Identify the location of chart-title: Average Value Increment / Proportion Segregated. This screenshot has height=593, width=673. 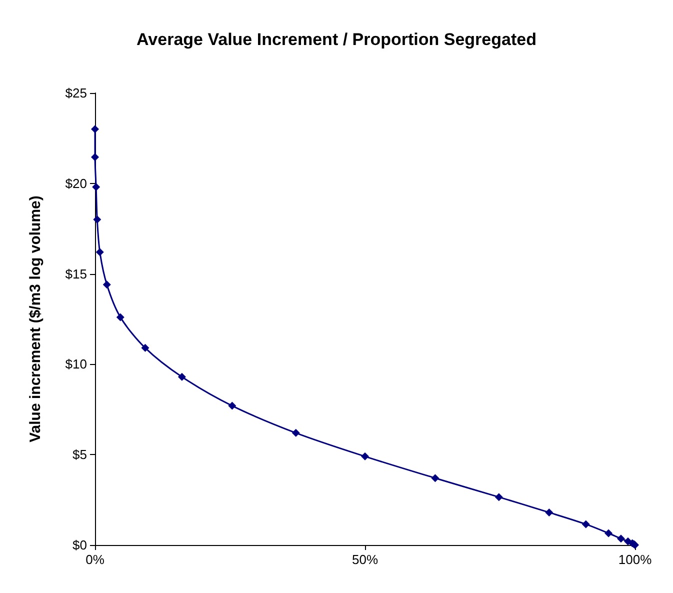
(336, 39).